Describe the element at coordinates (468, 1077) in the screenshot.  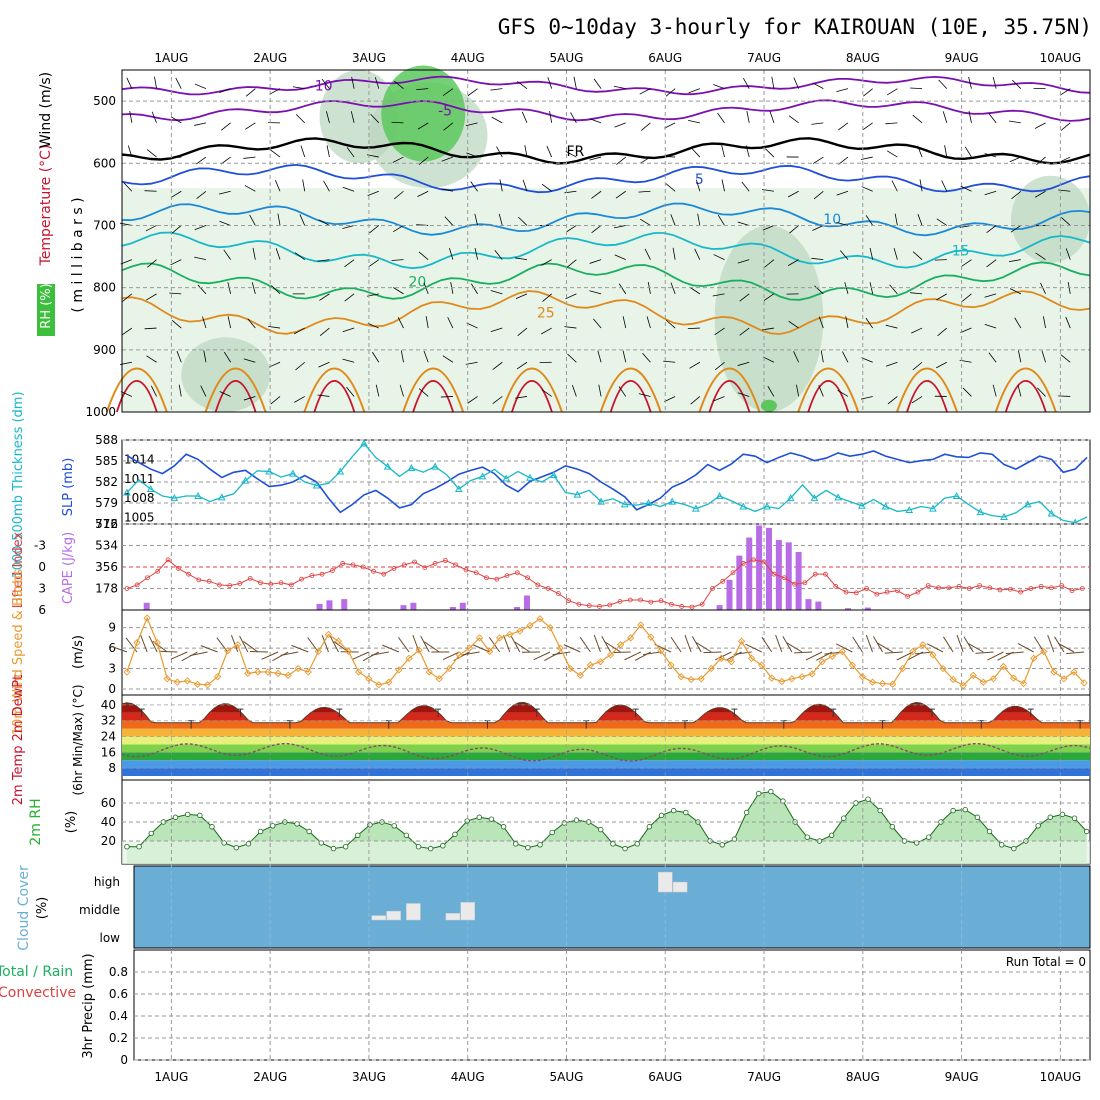
I see `bottom-axis-day-label: 4AUG` at that location.